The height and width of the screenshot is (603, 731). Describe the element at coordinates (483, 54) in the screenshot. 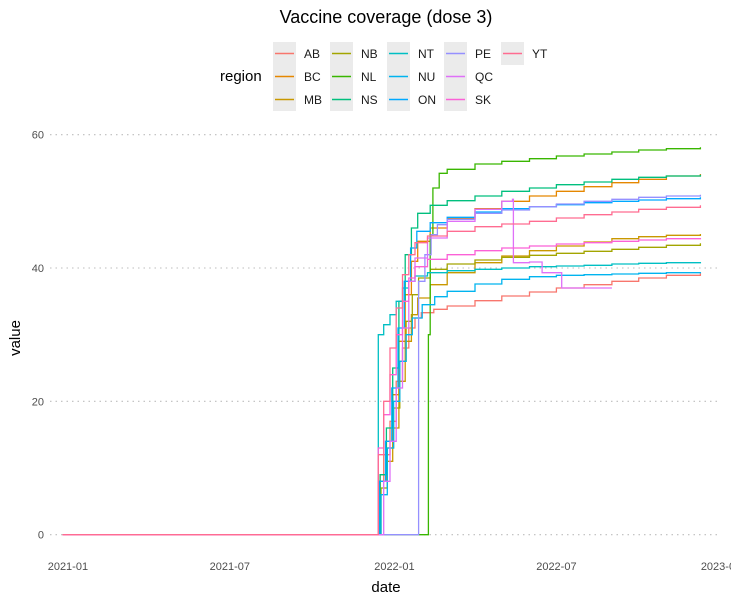

I see `legend-label: PE` at that location.